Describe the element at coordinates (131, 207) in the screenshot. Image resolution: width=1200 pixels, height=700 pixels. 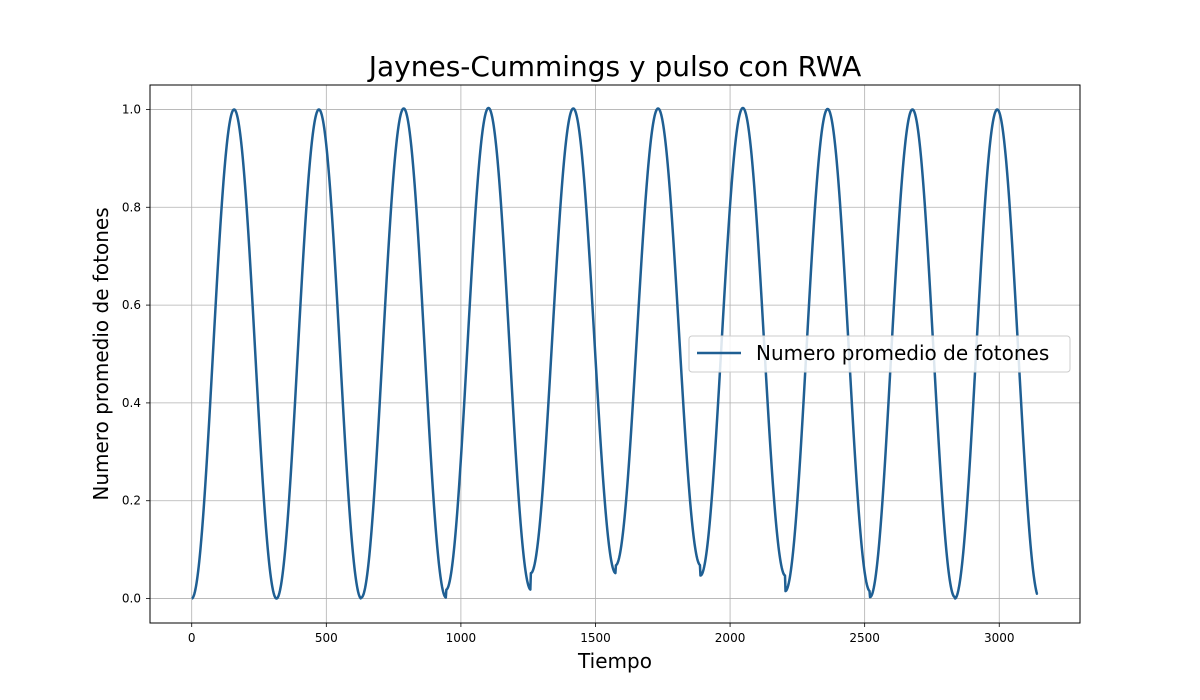
I see `y-tick-label: 0.8` at that location.